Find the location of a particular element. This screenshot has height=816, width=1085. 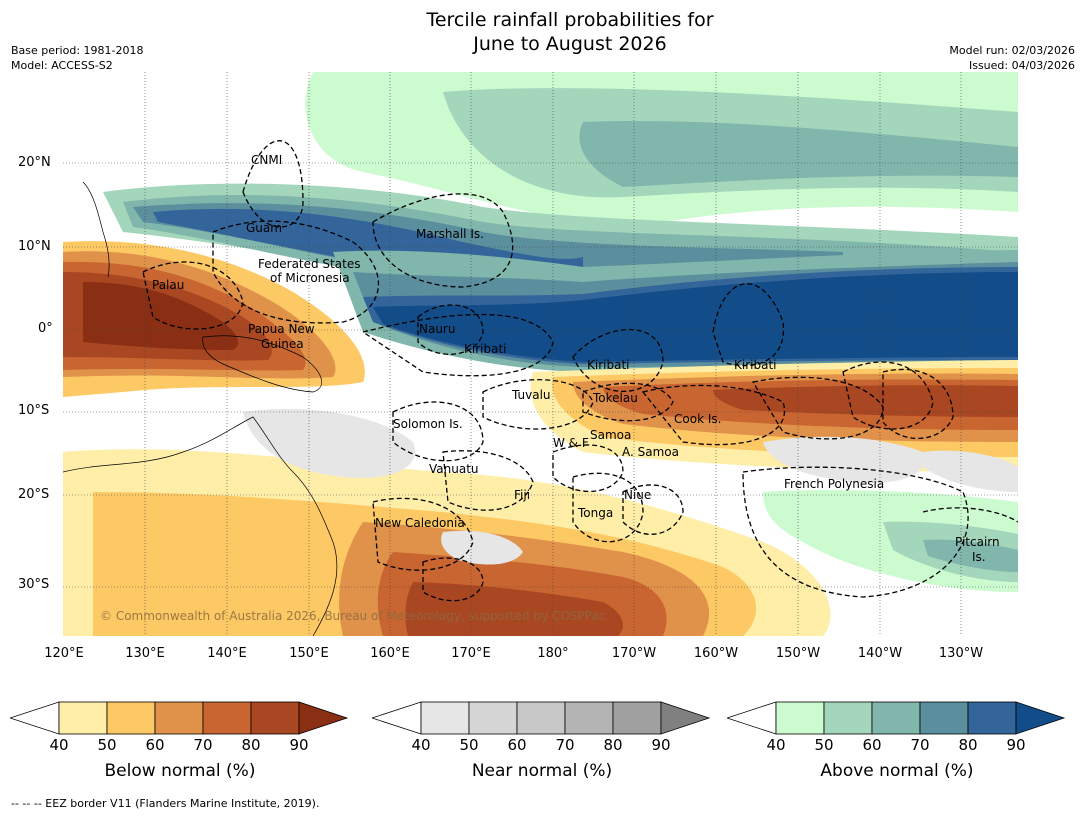

lon-label: 180° is located at coordinates (553, 653).